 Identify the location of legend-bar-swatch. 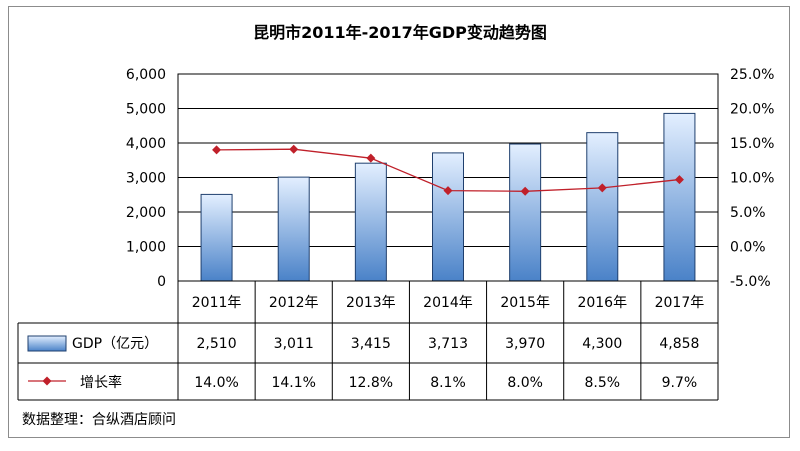
(47, 343).